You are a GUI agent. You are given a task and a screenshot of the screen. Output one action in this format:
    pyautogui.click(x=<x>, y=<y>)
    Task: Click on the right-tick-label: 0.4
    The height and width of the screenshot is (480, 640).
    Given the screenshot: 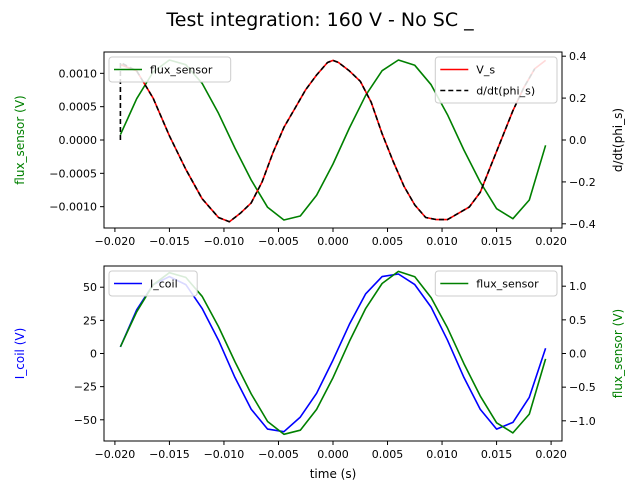 What is the action you would take?
    pyautogui.click(x=578, y=56)
    